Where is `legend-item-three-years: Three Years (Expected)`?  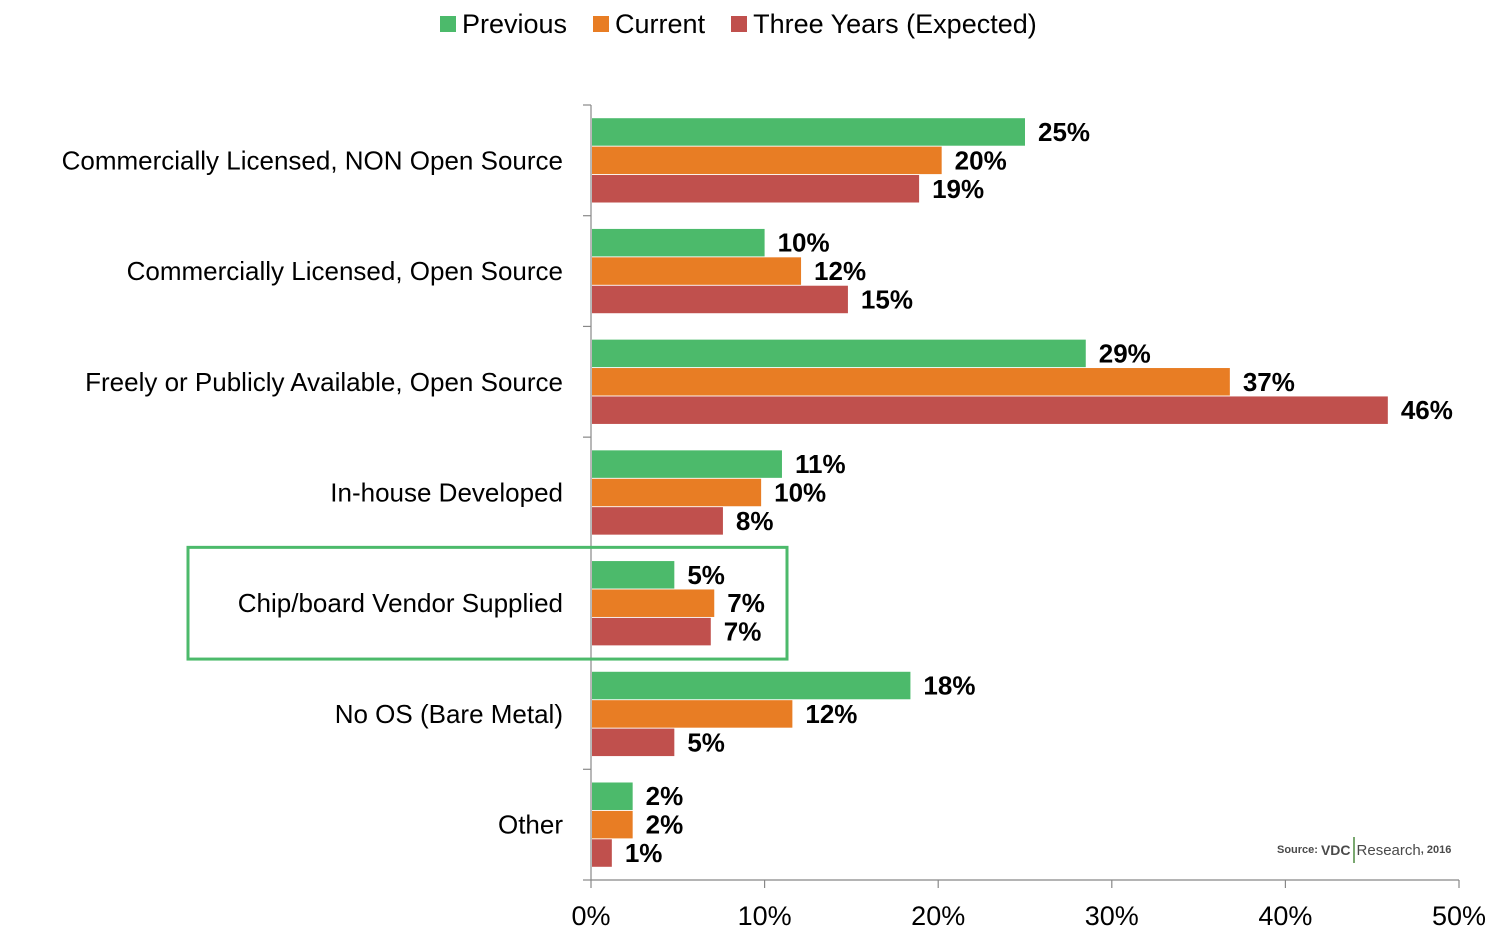
legend-item-three-years: Three Years (Expected) is located at coordinates (884, 24).